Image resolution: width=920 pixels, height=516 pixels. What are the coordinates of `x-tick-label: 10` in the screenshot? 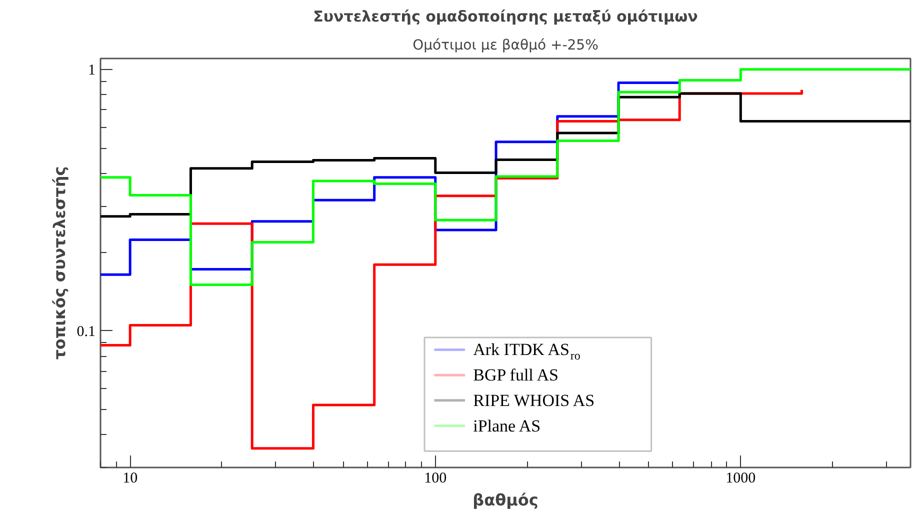 It's located at (130, 478).